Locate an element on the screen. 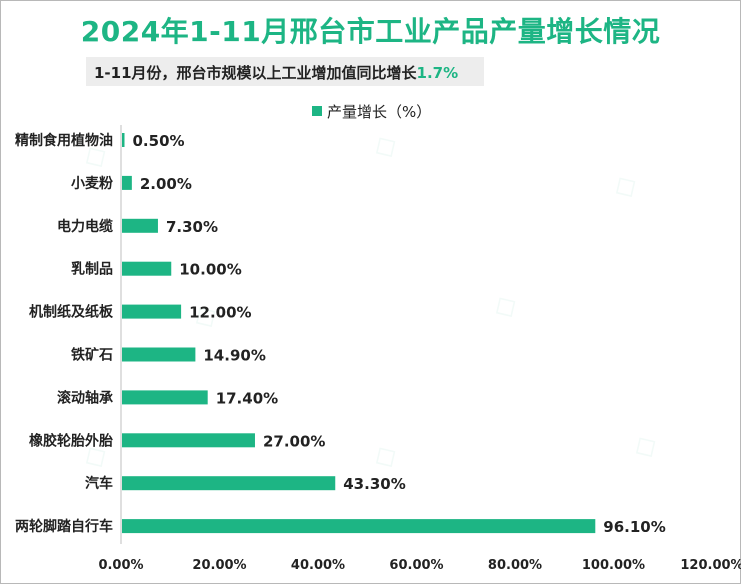  subtitle: 1-11月份，邢台市规模以上工业增加值同比增长1.7% is located at coordinates (276, 72).